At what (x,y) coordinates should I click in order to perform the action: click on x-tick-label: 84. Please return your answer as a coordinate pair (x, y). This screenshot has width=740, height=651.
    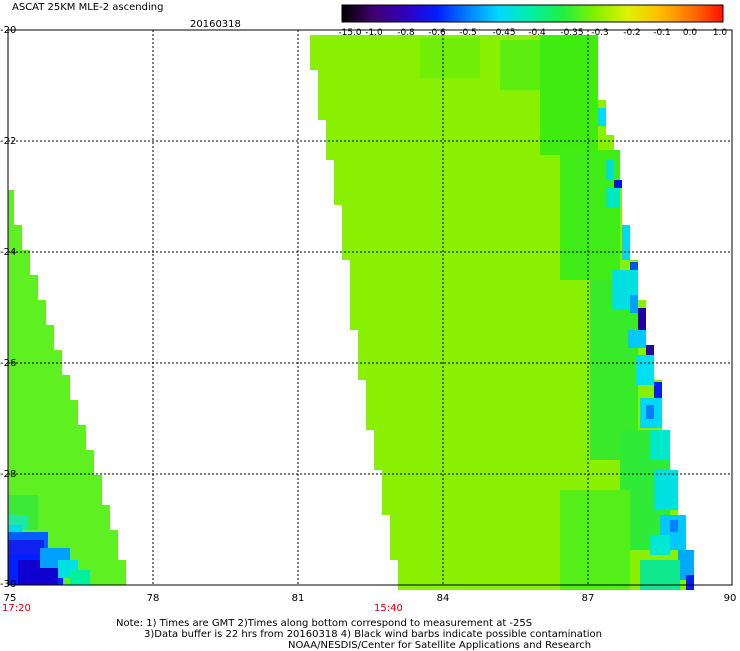
    Looking at the image, I should click on (443, 598).